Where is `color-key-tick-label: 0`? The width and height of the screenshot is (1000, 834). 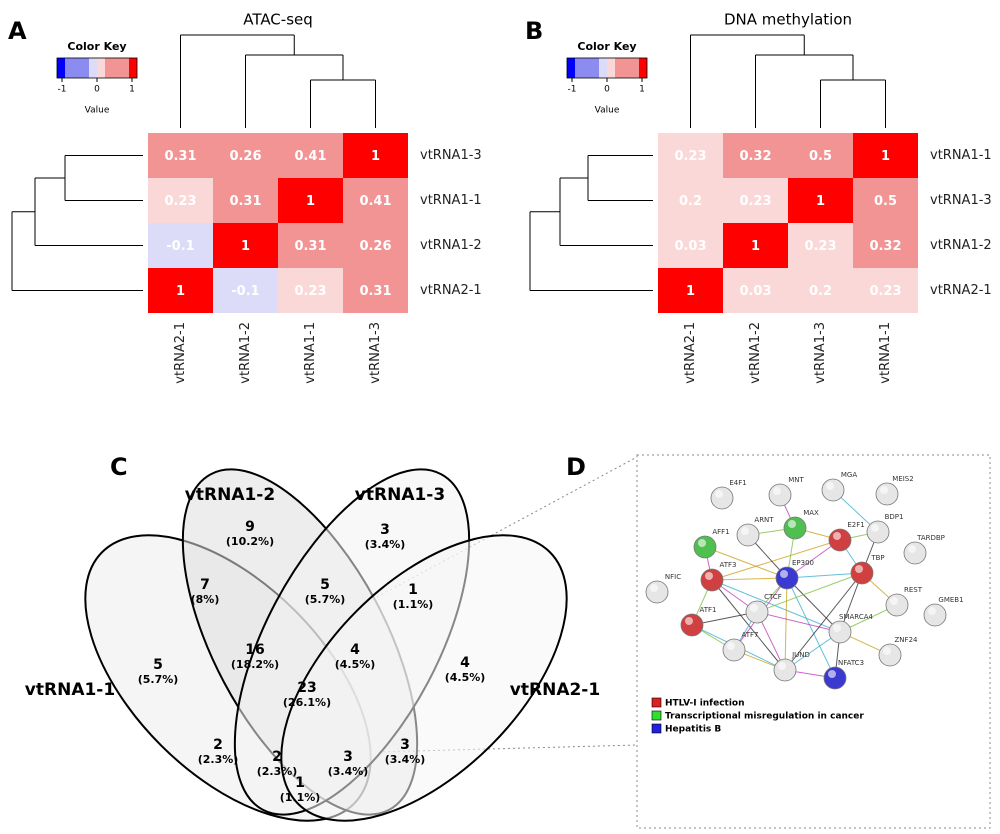 color-key-tick-label: 0 is located at coordinates (607, 90).